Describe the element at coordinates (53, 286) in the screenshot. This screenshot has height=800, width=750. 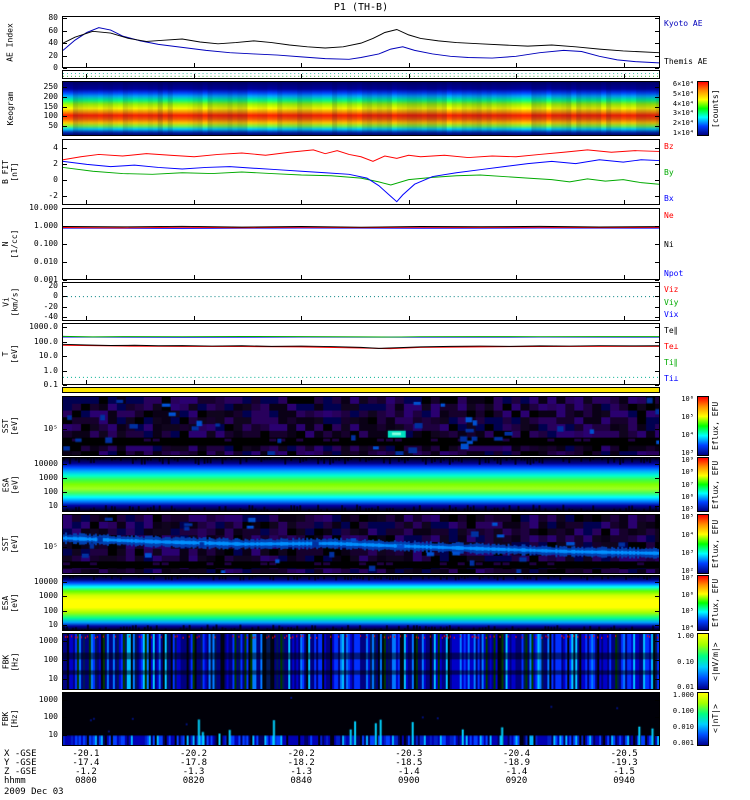
I see `ytick-label: 20` at that location.